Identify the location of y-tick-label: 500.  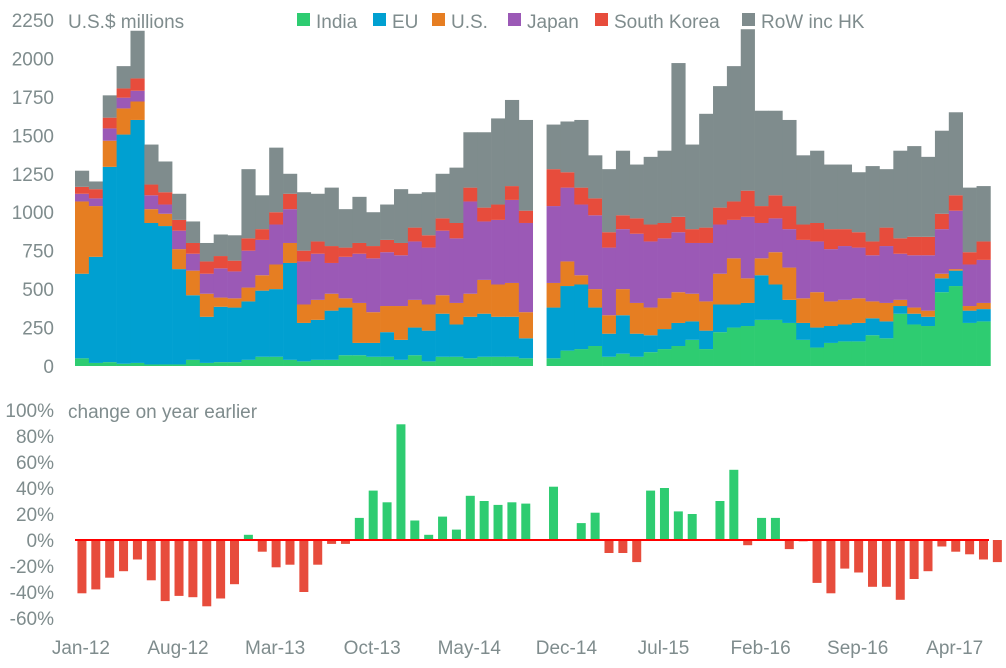
(38, 290).